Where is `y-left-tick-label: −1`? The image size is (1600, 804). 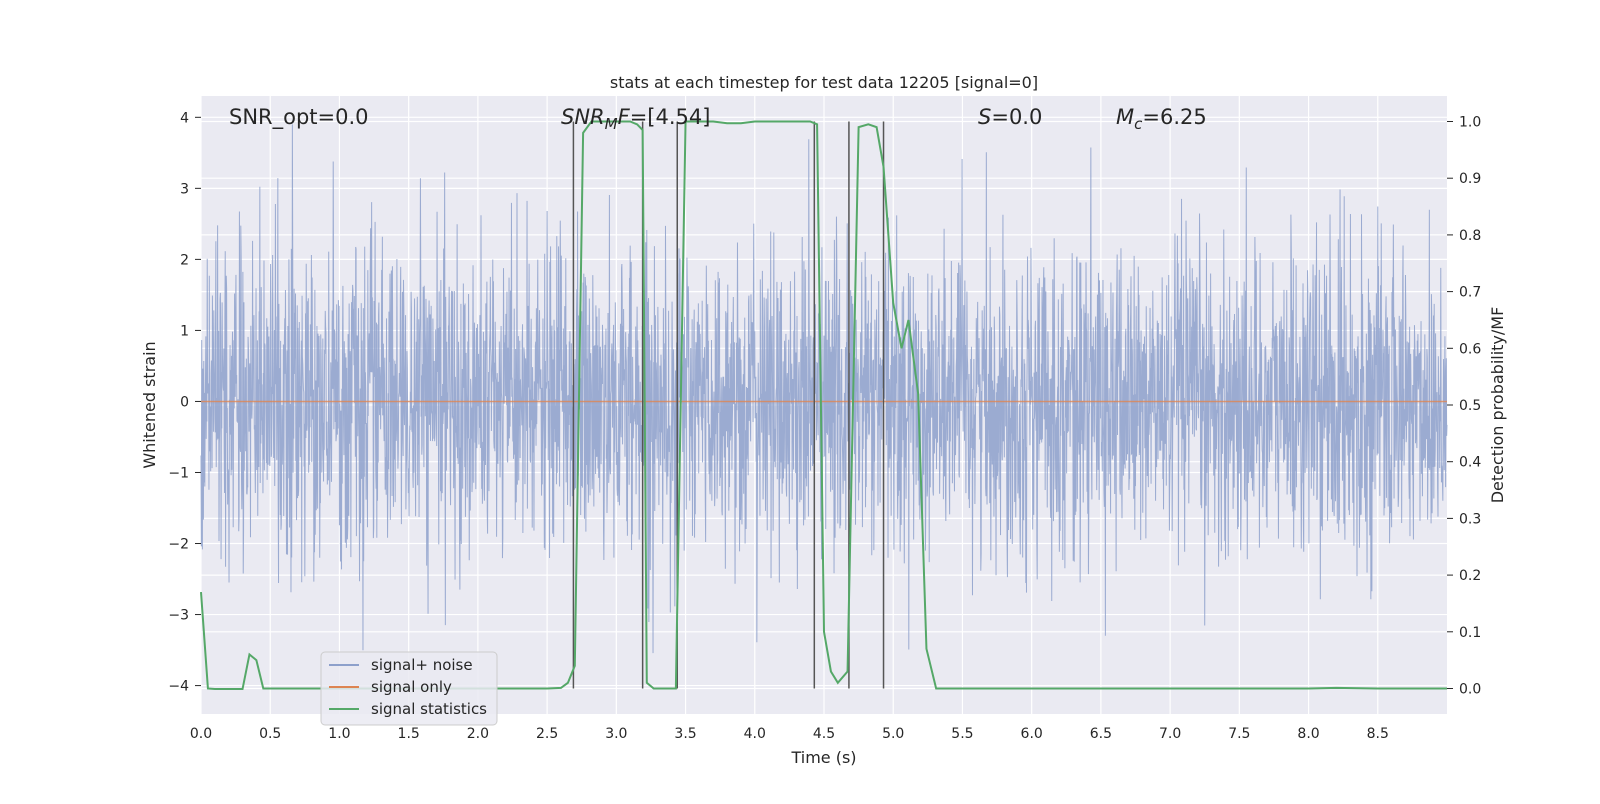
y-left-tick-label: −1 is located at coordinates (178, 473).